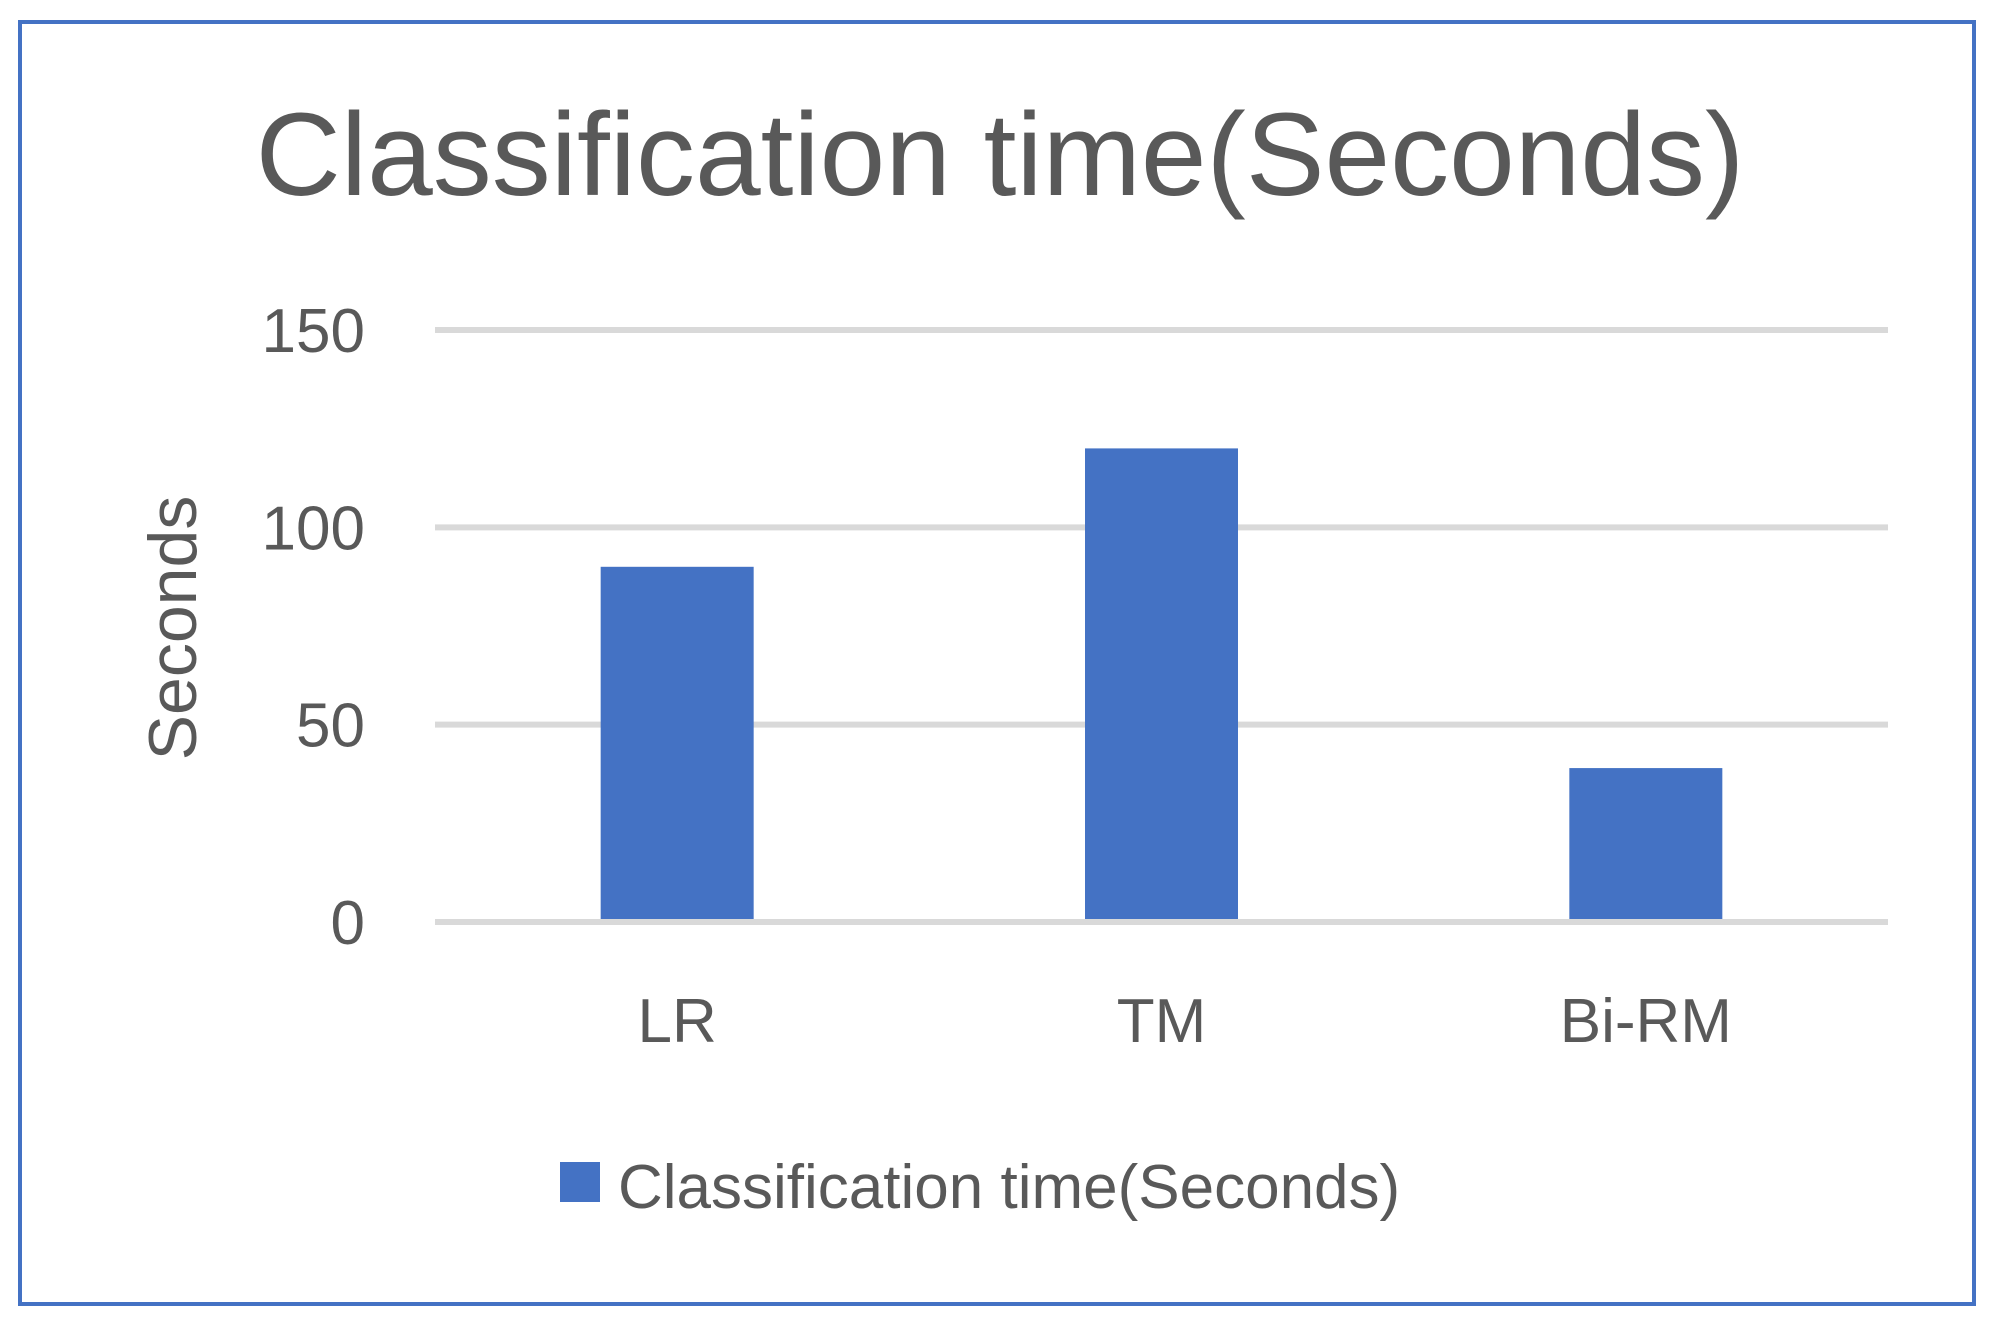  What do you see at coordinates (1009, 1187) in the screenshot?
I see `legend-label: Classification time(Seconds)` at bounding box center [1009, 1187].